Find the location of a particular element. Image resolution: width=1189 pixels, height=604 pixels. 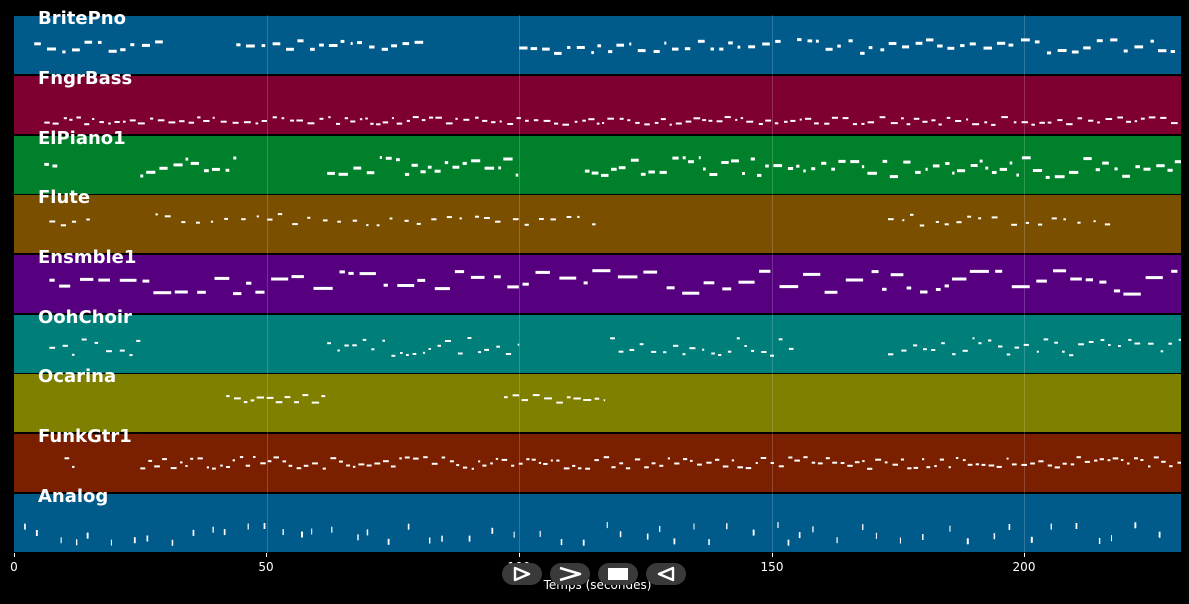

play-from-start-button is located at coordinates (522, 574).